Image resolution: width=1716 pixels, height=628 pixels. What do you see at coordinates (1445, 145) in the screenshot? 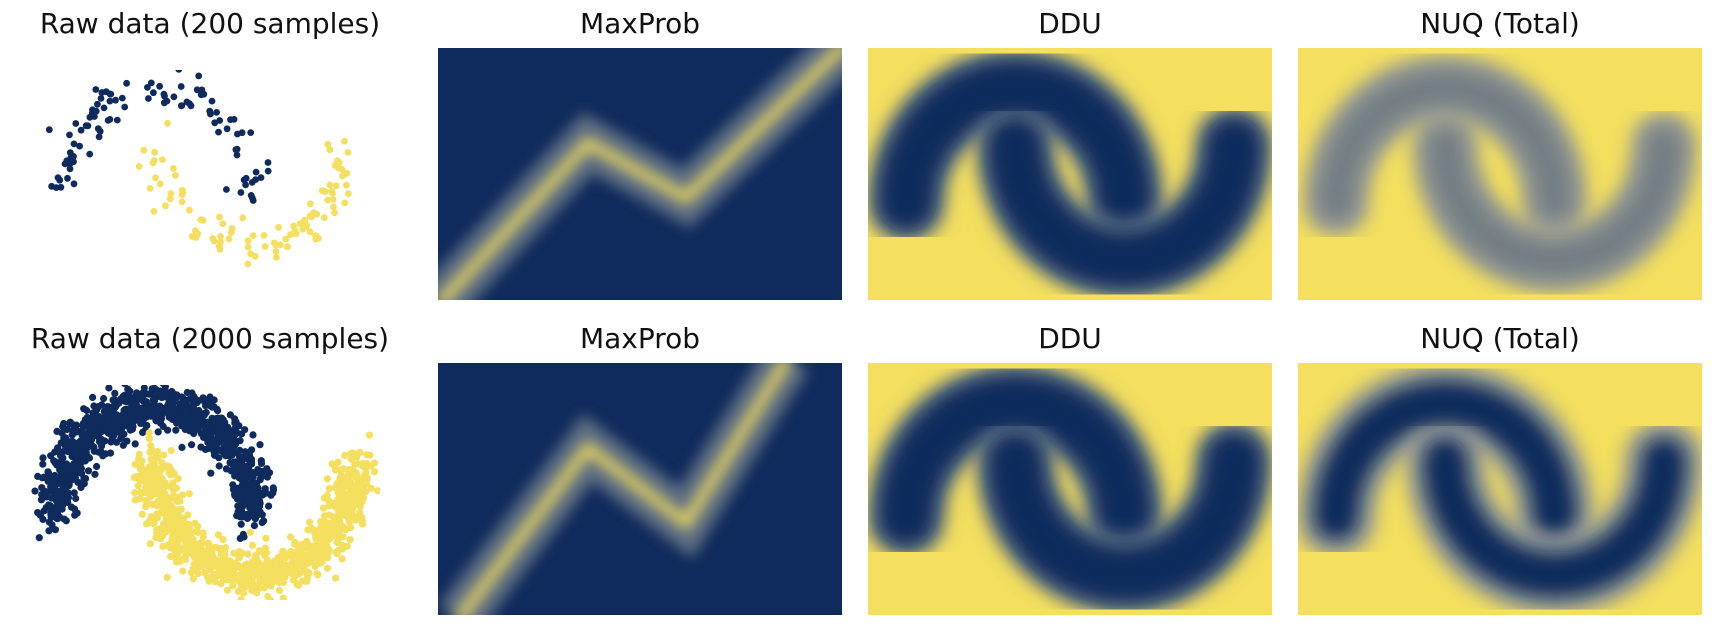
I see `uncertainty-region-upper` at bounding box center [1445, 145].